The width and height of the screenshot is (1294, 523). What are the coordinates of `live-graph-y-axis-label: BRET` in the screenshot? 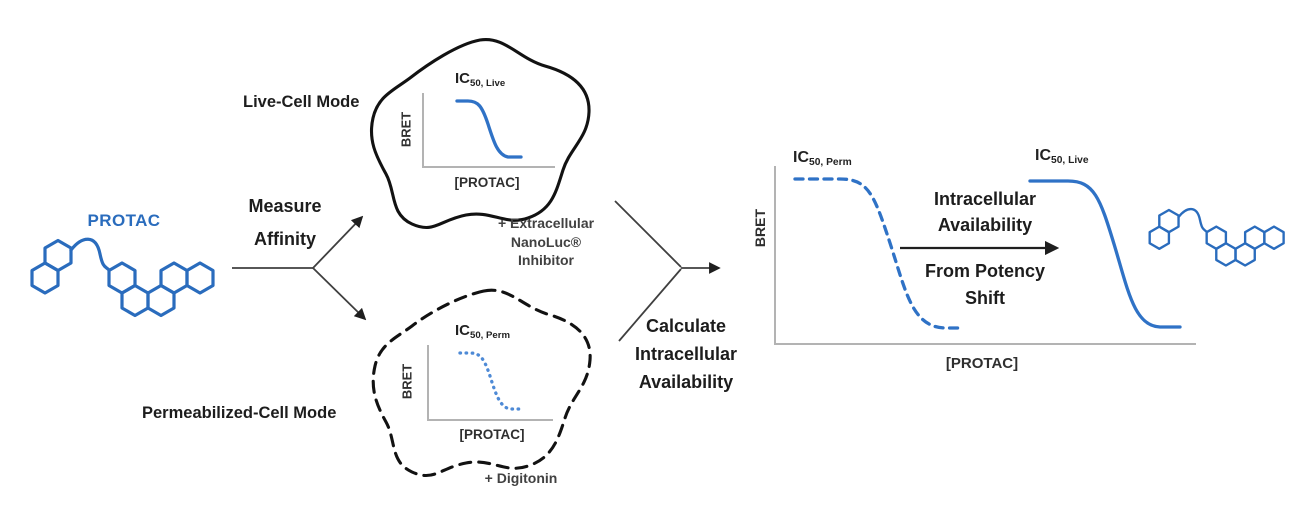 It's located at (406, 129).